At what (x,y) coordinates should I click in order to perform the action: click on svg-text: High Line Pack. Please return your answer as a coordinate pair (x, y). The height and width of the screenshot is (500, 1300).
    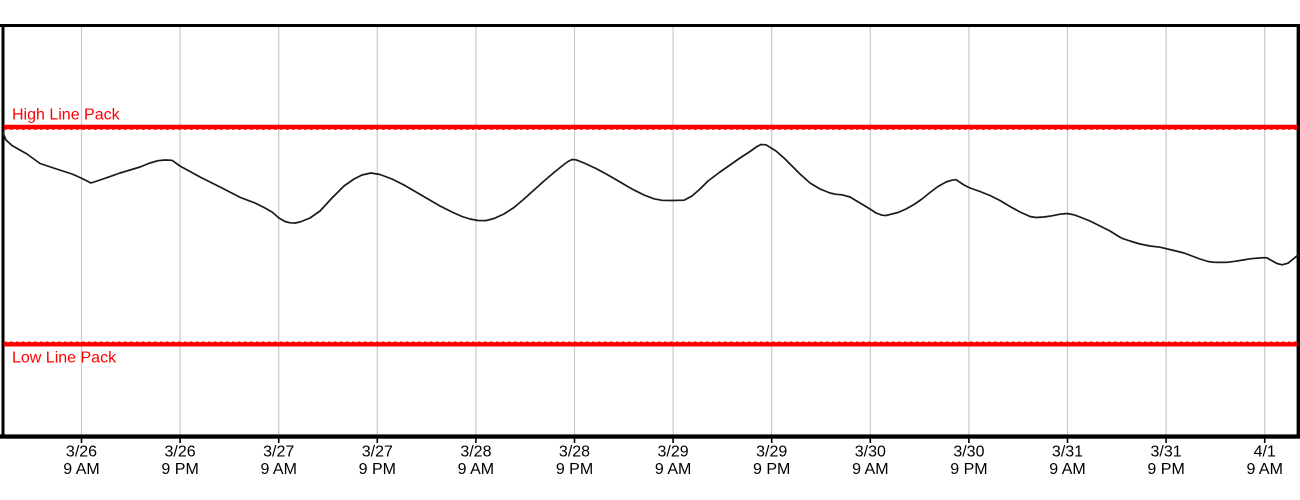
    Looking at the image, I should click on (66, 115).